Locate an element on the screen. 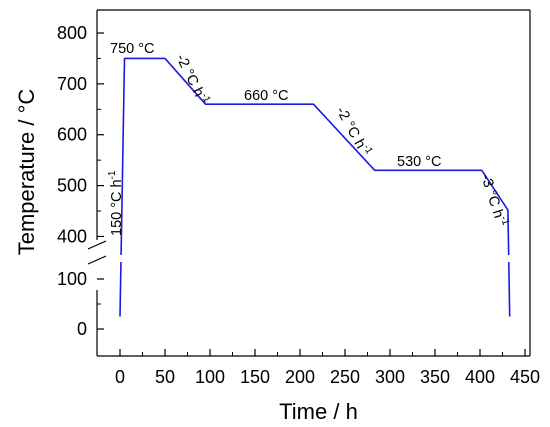 The image size is (550, 427). annotation-text: 150 °C h is located at coordinates (117, 207).